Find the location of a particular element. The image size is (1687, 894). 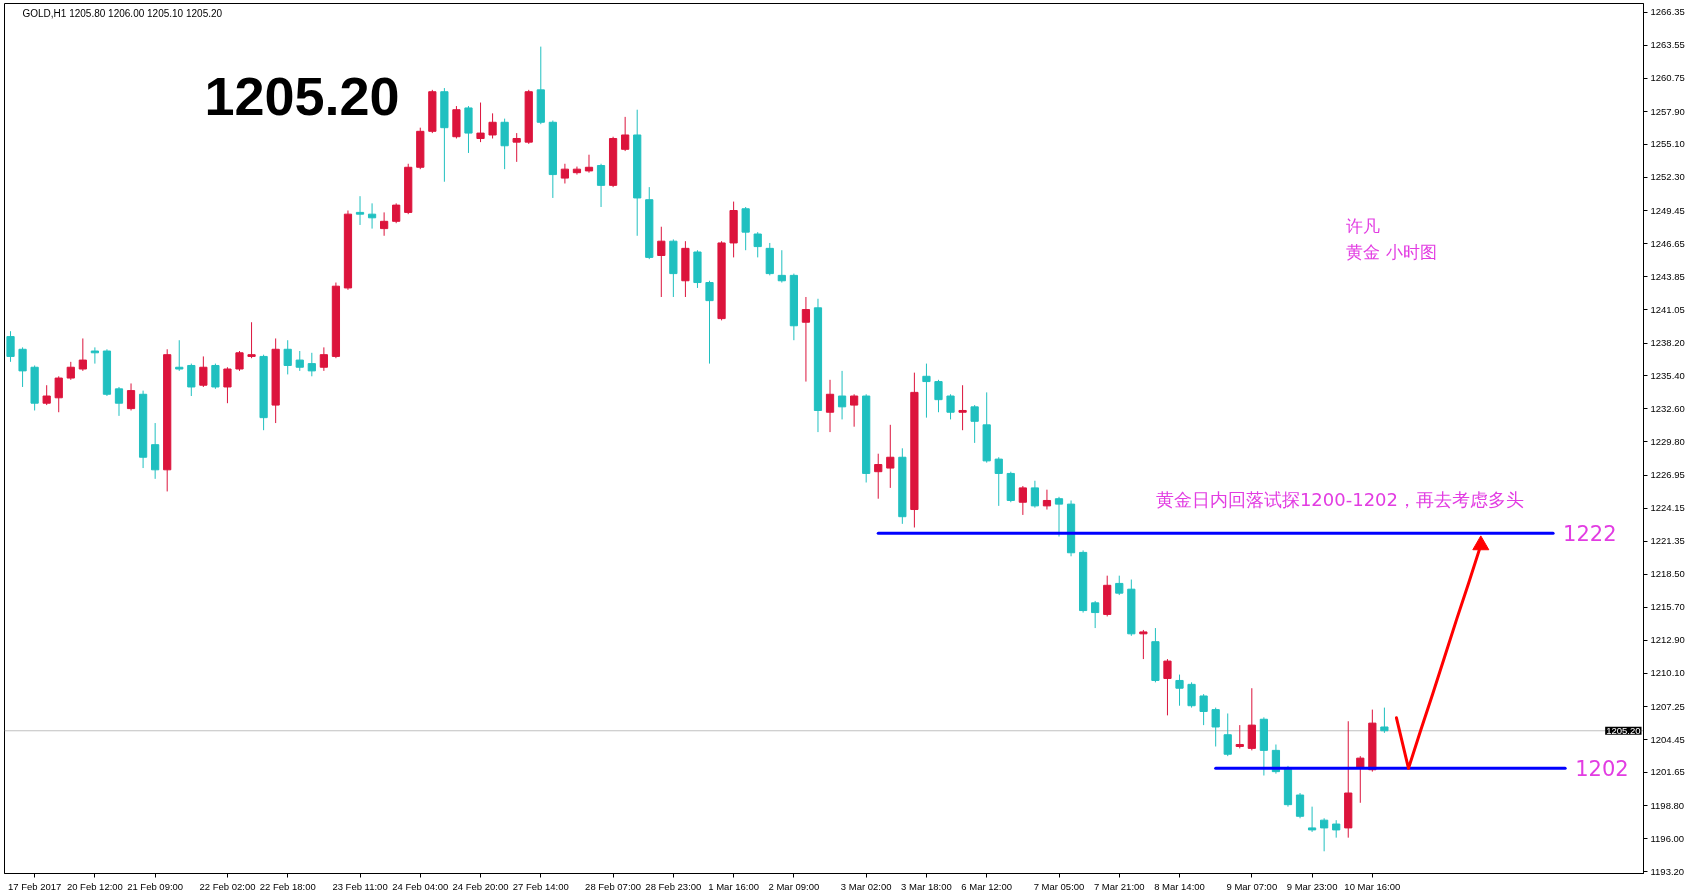

y-tick-label: 1263.55 is located at coordinates (1667, 45).